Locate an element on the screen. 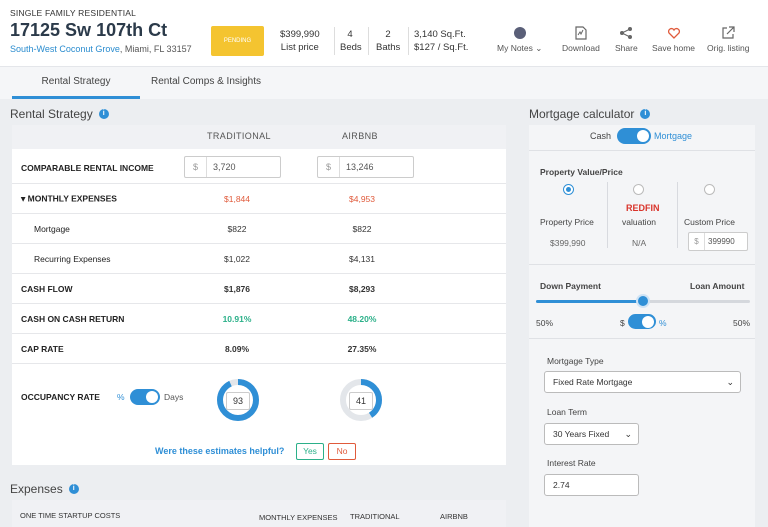 The image size is (768, 527). airbnb-value: $4,131 is located at coordinates (362, 258).